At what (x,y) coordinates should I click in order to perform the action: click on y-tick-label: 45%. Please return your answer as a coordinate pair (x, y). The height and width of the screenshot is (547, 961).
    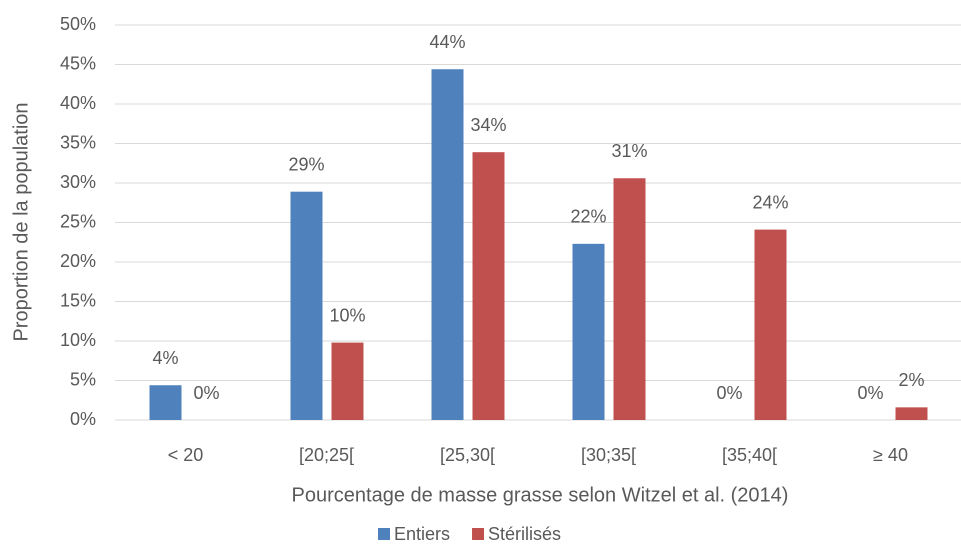
    Looking at the image, I should click on (78, 63).